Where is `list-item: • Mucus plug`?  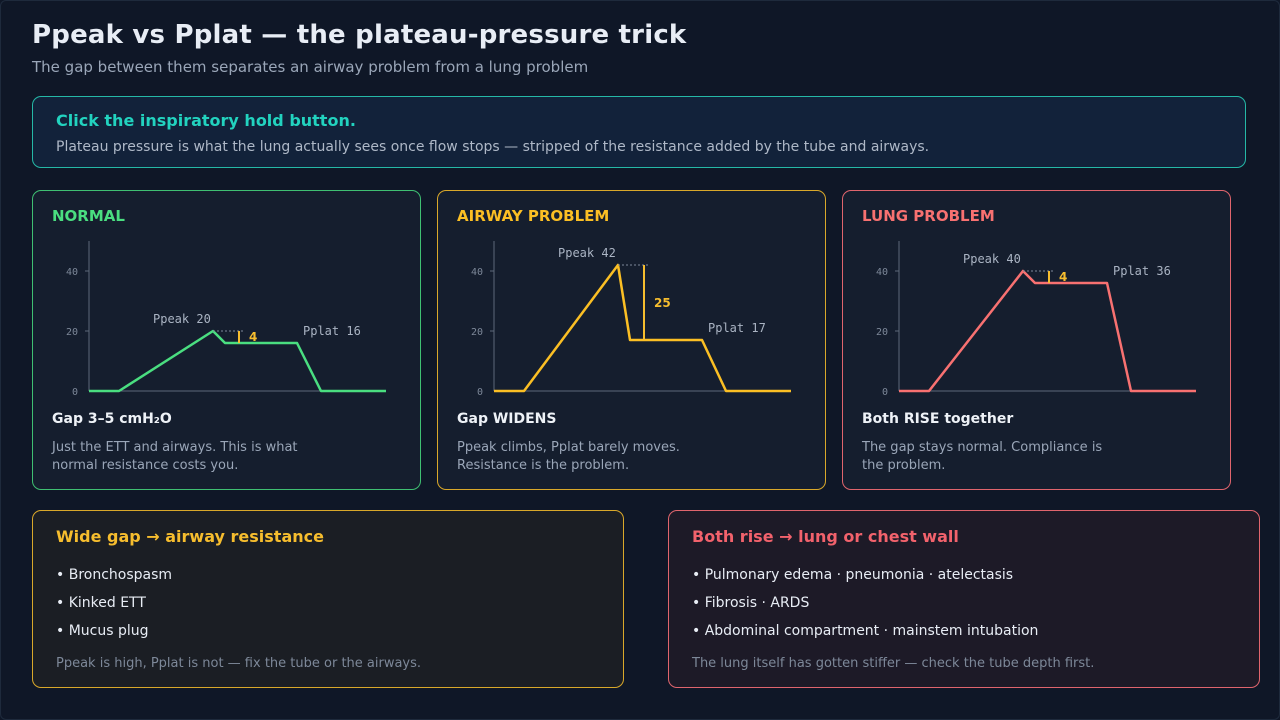
list-item: • Mucus plug is located at coordinates (102, 631).